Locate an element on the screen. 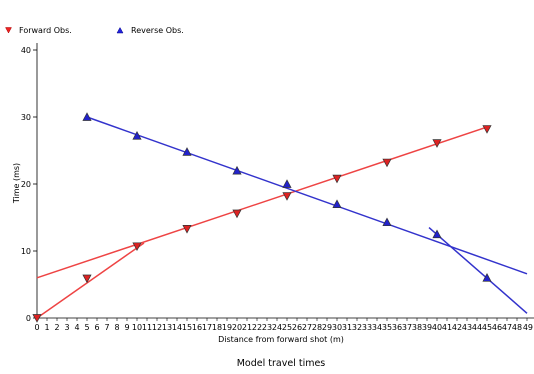 This screenshot has height=374, width=534. x-axis-title: Distance from forward shot (m) is located at coordinates (281, 339).